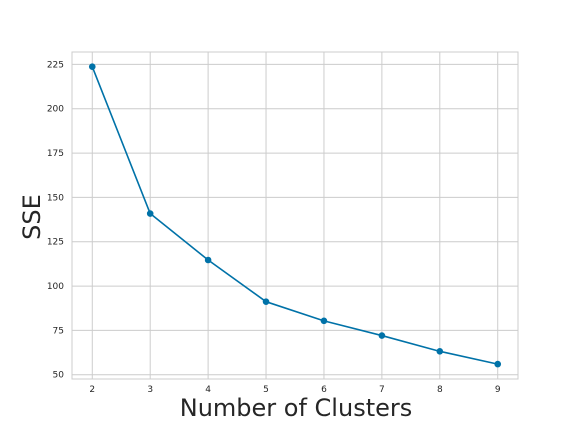 The height and width of the screenshot is (432, 576). What do you see at coordinates (55, 154) in the screenshot?
I see `y-tick-label: 175` at bounding box center [55, 154].